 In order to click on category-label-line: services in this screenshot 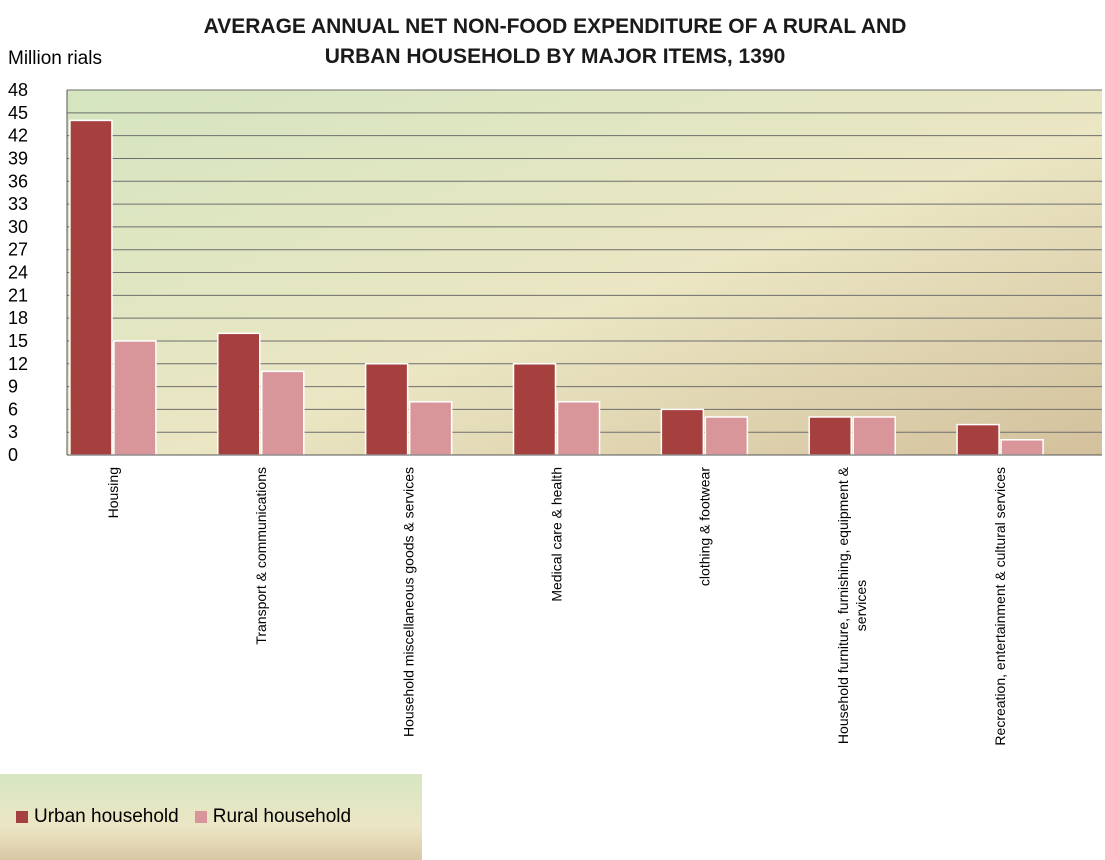, I will do `click(861, 605)`.